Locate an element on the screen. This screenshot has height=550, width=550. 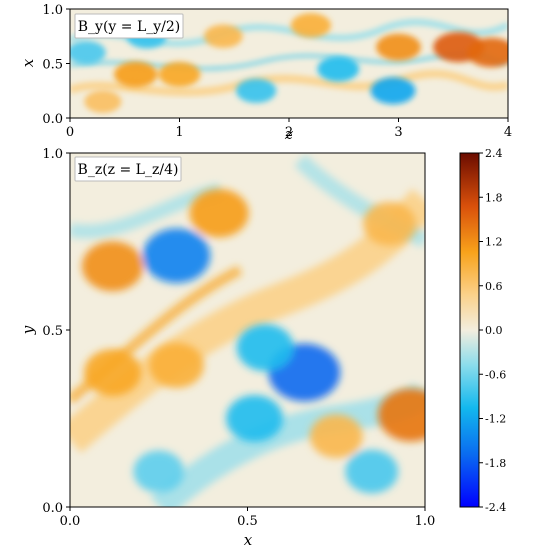
colorbar-tick-label: 0.0 is located at coordinates (494, 330).